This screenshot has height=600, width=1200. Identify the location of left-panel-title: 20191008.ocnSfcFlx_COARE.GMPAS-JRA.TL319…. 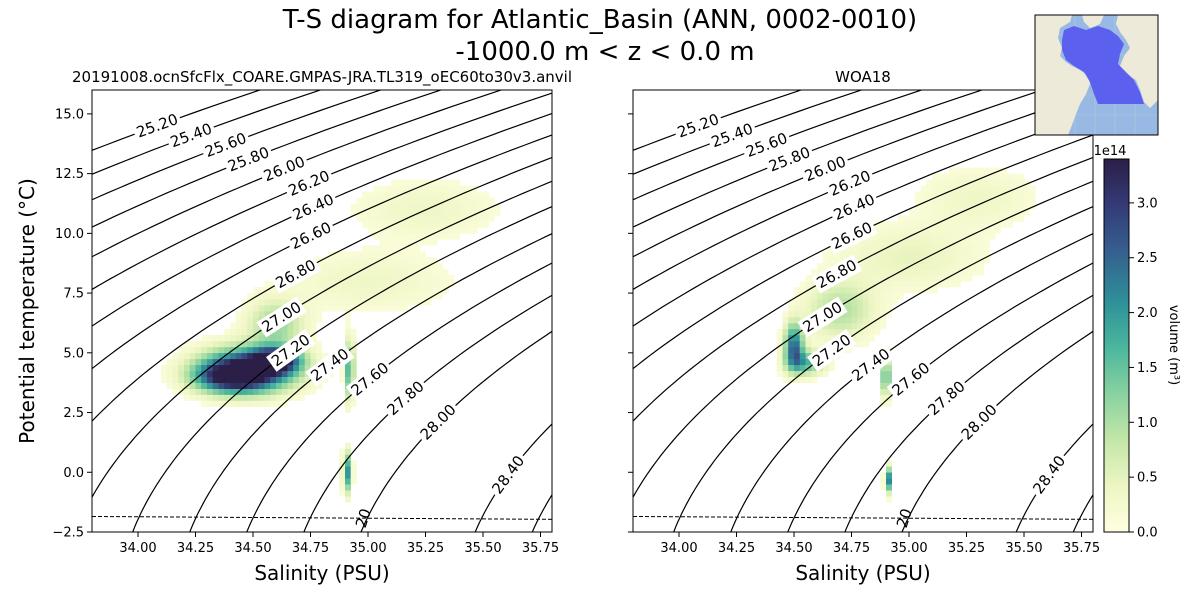
(322, 77).